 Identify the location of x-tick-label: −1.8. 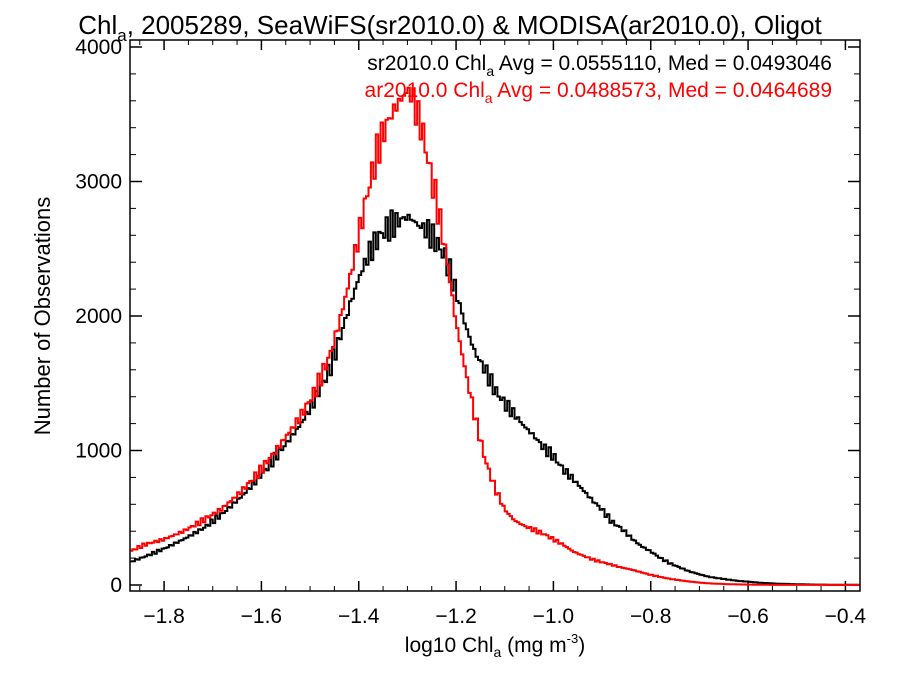
(163, 616).